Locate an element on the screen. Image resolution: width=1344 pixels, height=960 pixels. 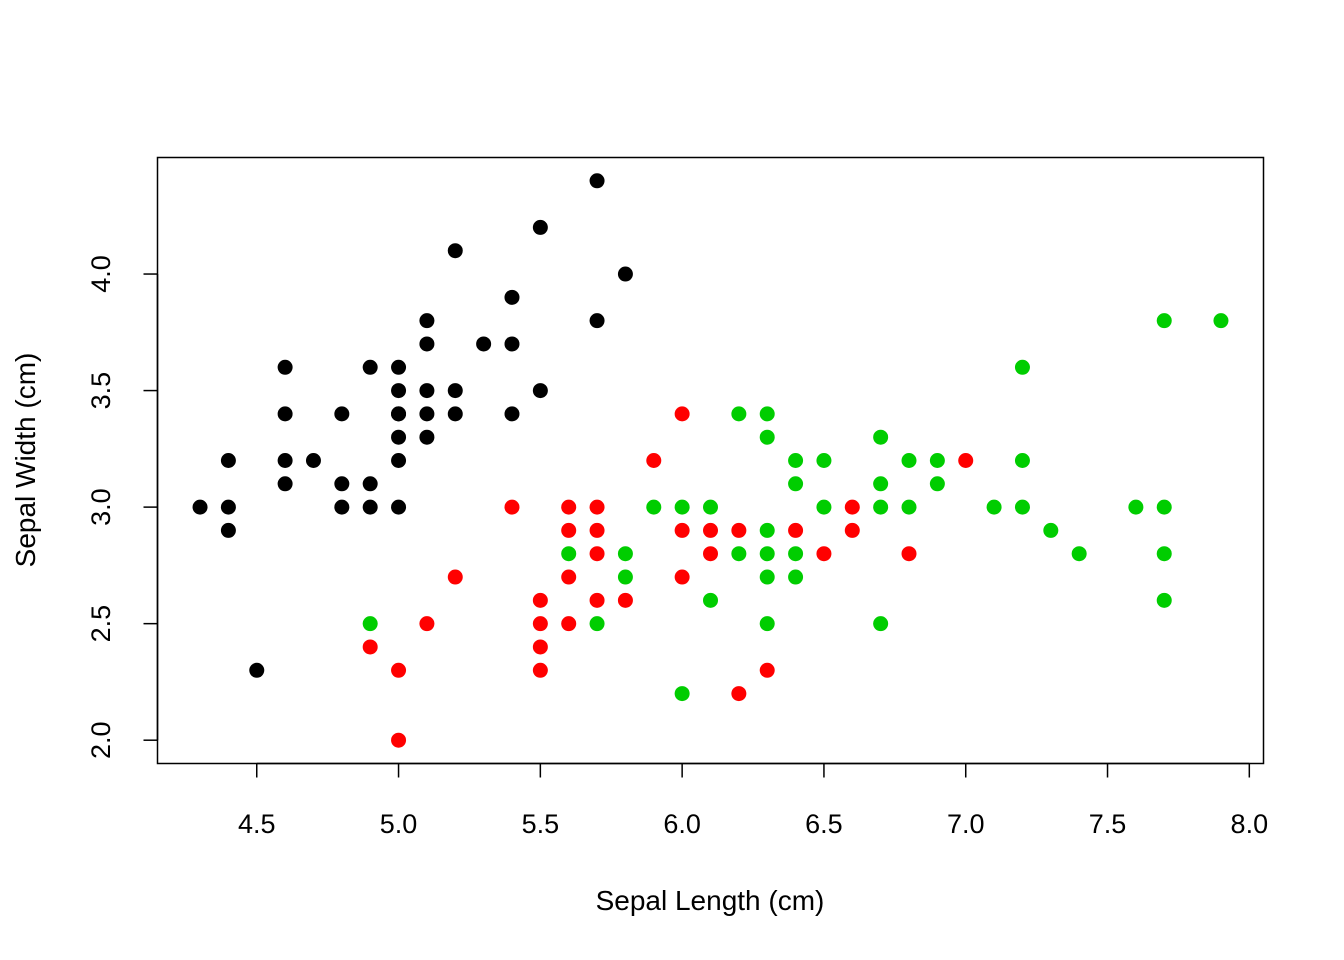
y-tick-label: 3.0 is located at coordinates (101, 507).